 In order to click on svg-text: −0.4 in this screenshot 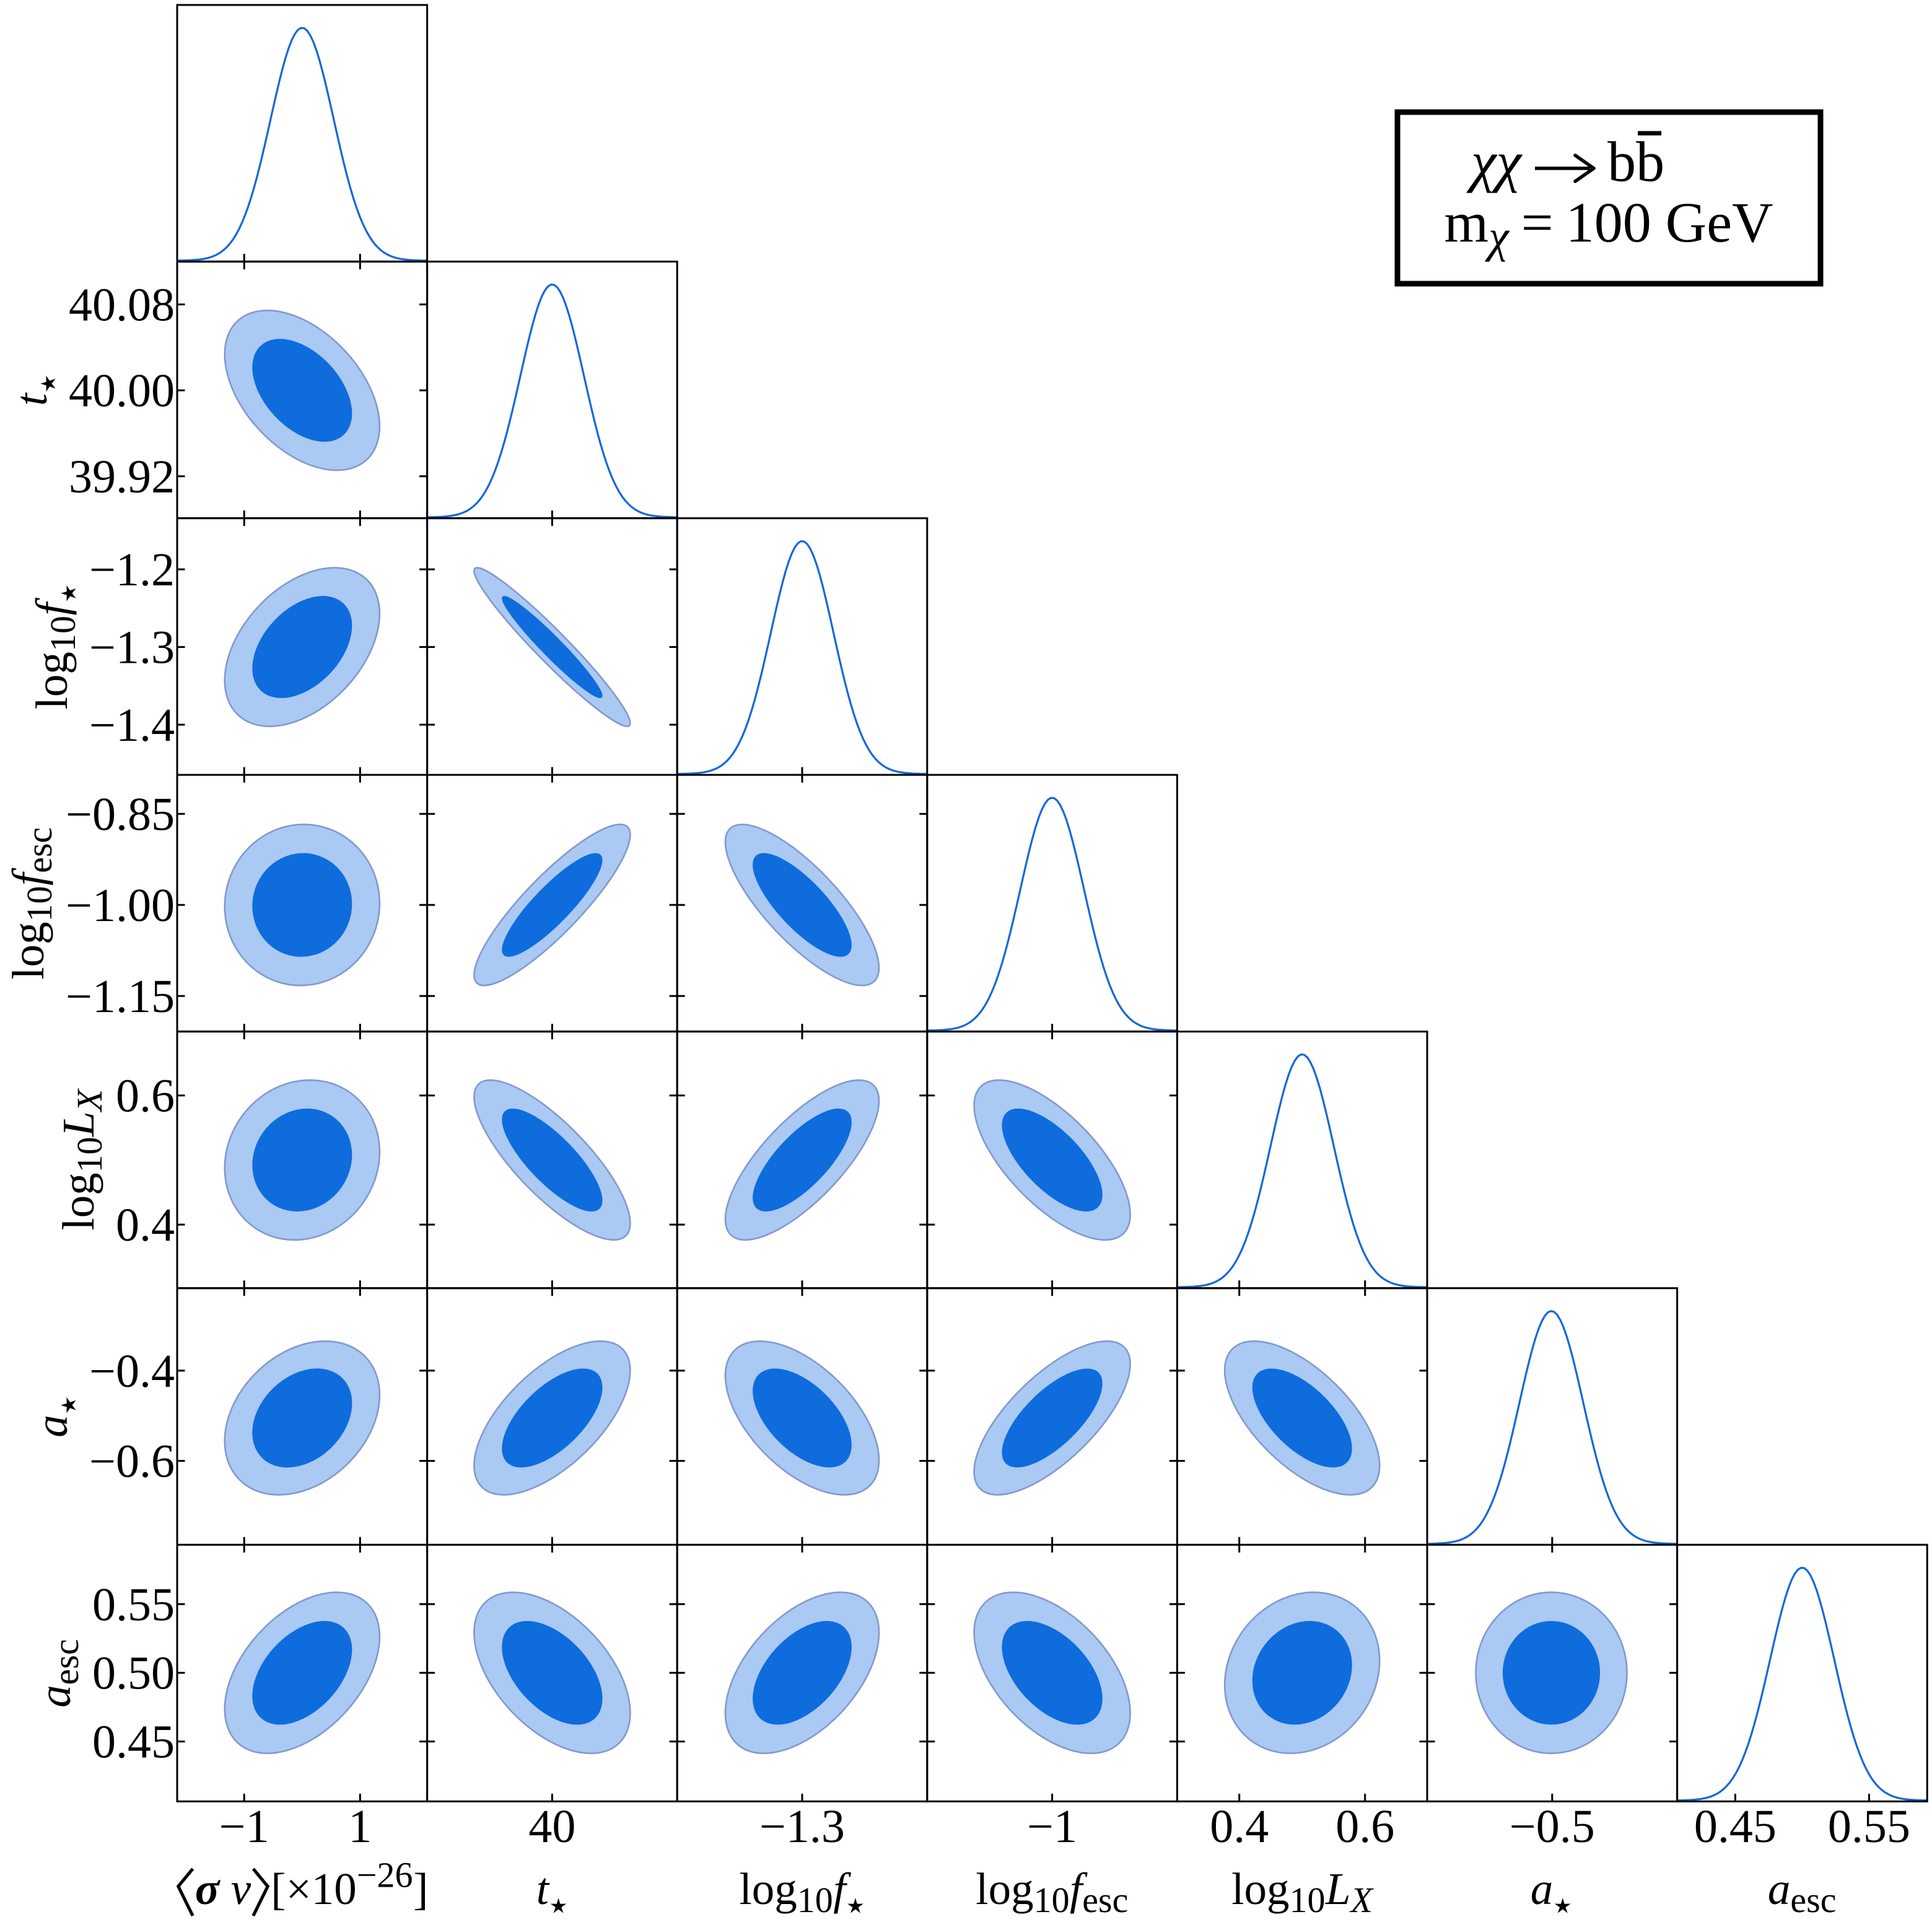, I will do `click(132, 1371)`.